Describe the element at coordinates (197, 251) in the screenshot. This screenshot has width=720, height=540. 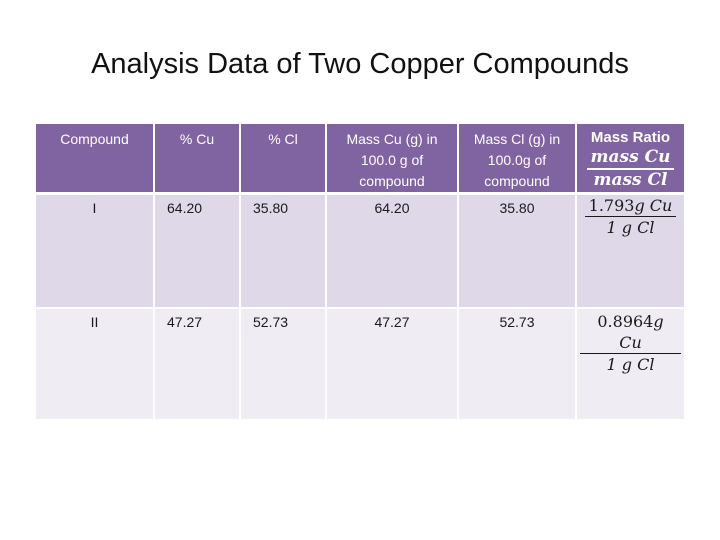
I see `cell-pct-cu: 64.20` at that location.